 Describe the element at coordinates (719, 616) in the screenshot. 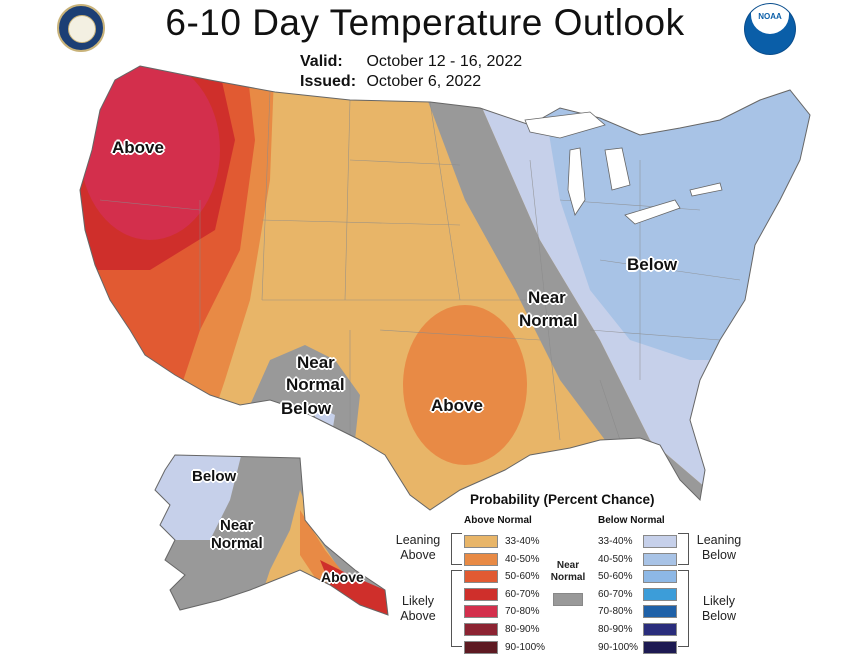

I see `legend-likely-below-2: Below` at that location.